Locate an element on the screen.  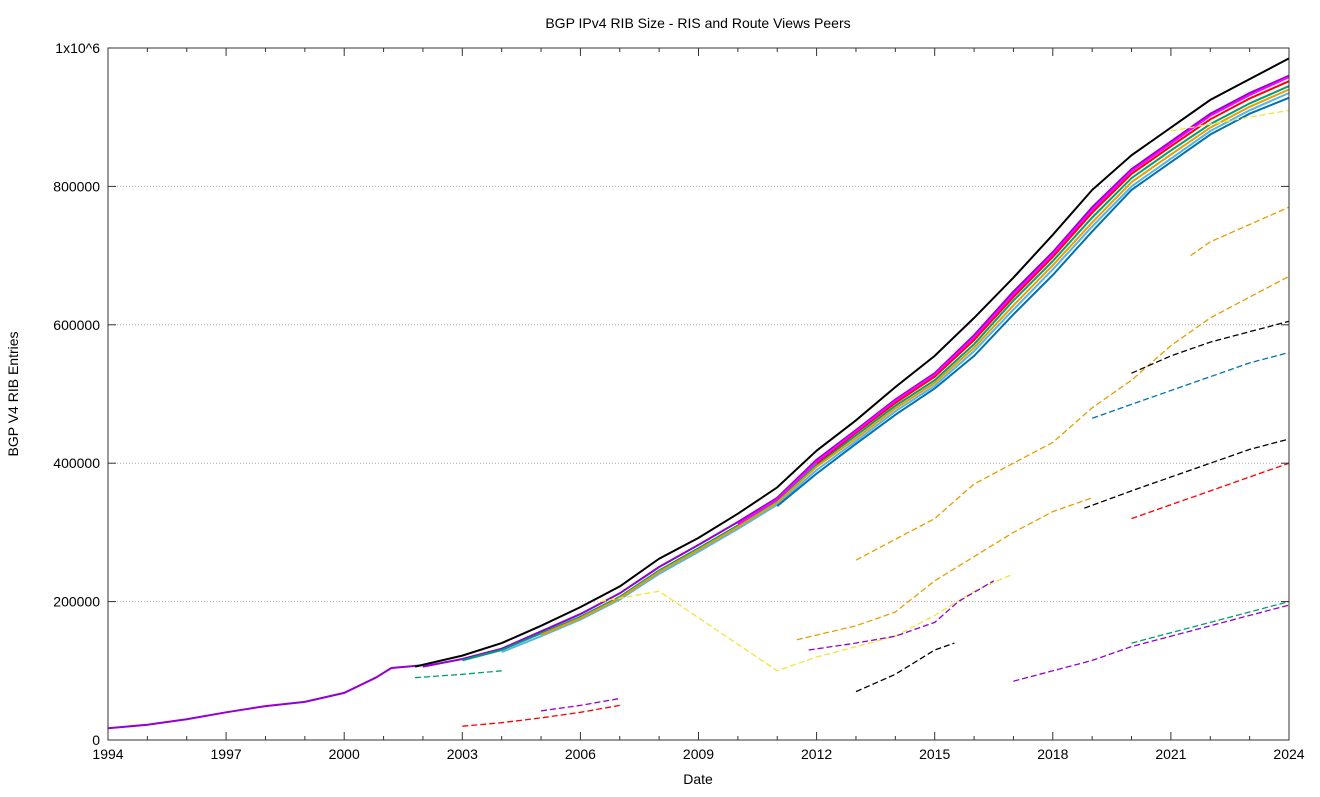
x-tick-label: 1997 is located at coordinates (226, 754).